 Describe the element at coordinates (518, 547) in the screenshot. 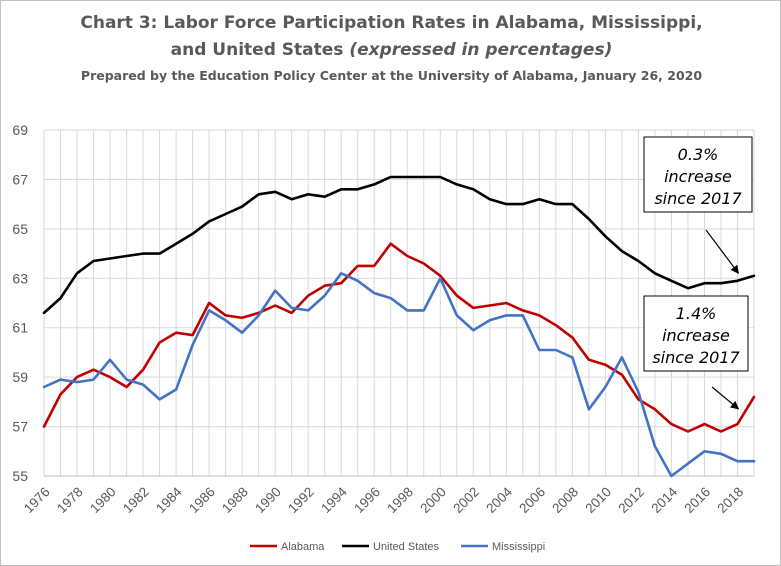

I see `legend-label: Mississippi` at that location.